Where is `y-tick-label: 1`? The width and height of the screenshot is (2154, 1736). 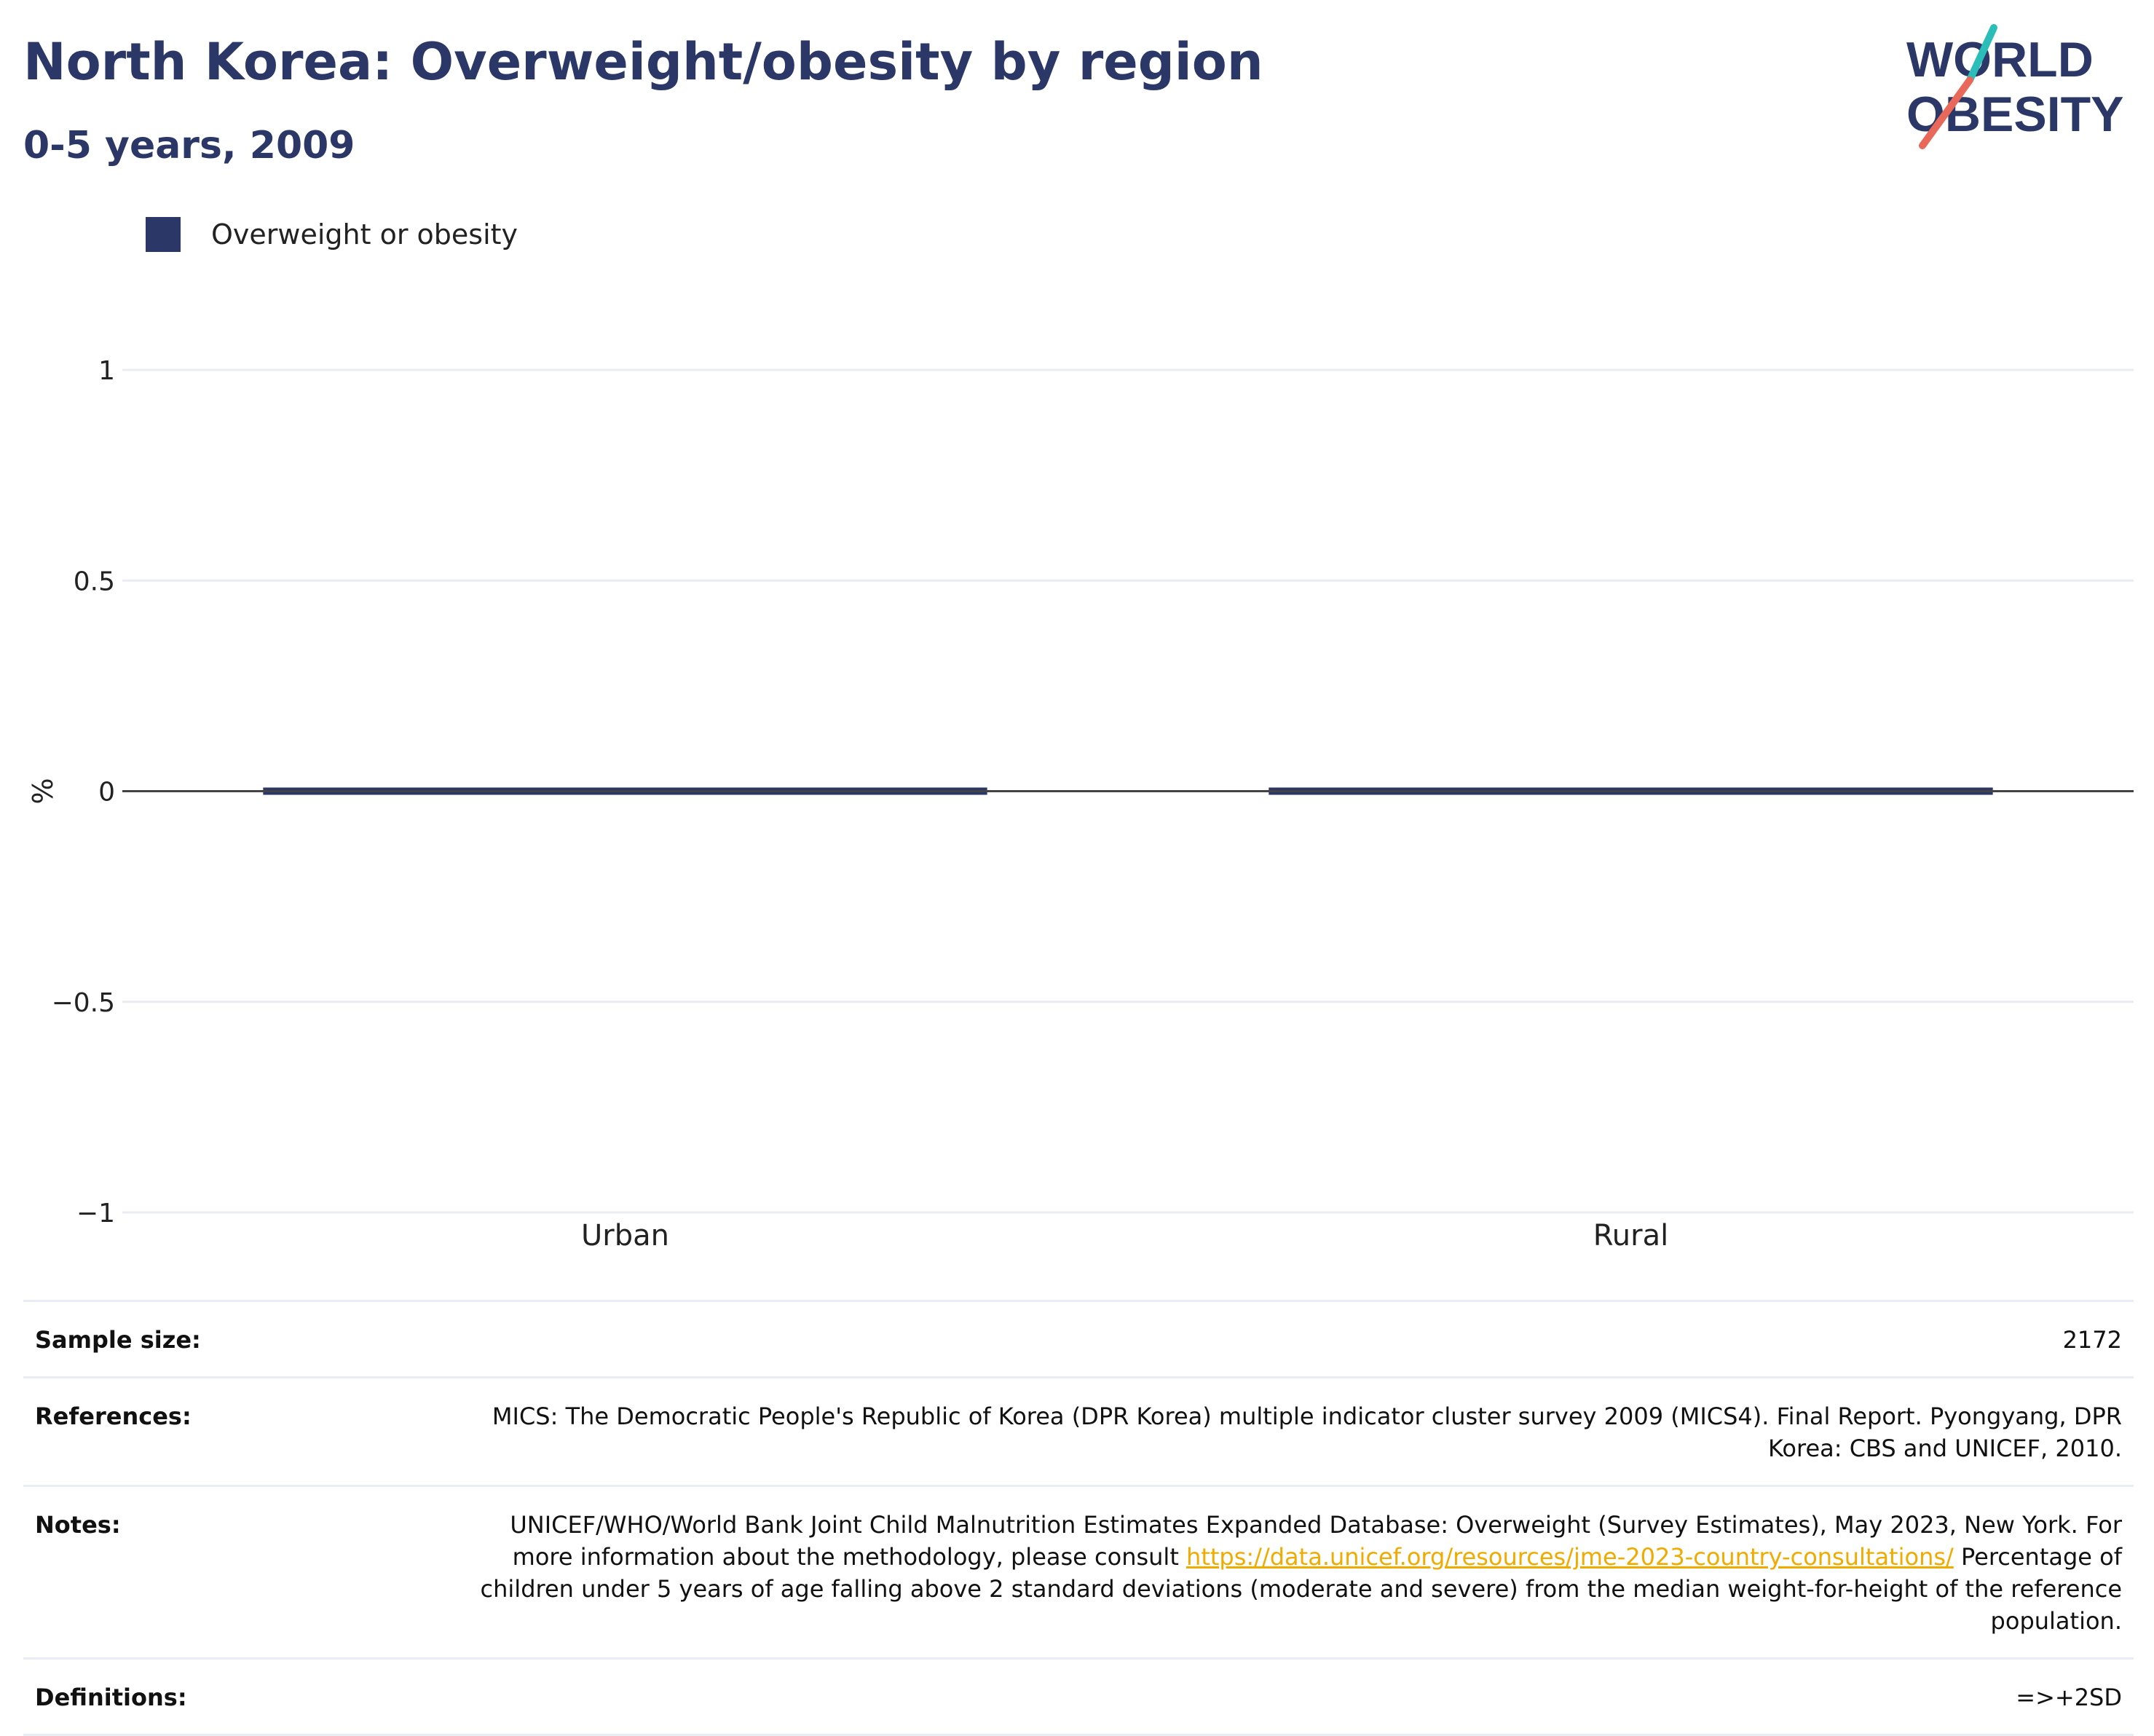 y-tick-label: 1 is located at coordinates (106, 371).